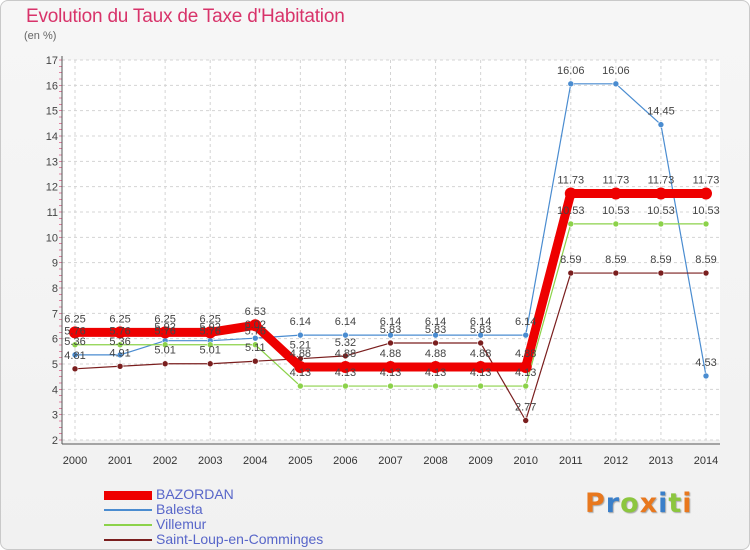 The height and width of the screenshot is (550, 750). Describe the element at coordinates (616, 461) in the screenshot. I see `x-tick-label: 2012` at that location.